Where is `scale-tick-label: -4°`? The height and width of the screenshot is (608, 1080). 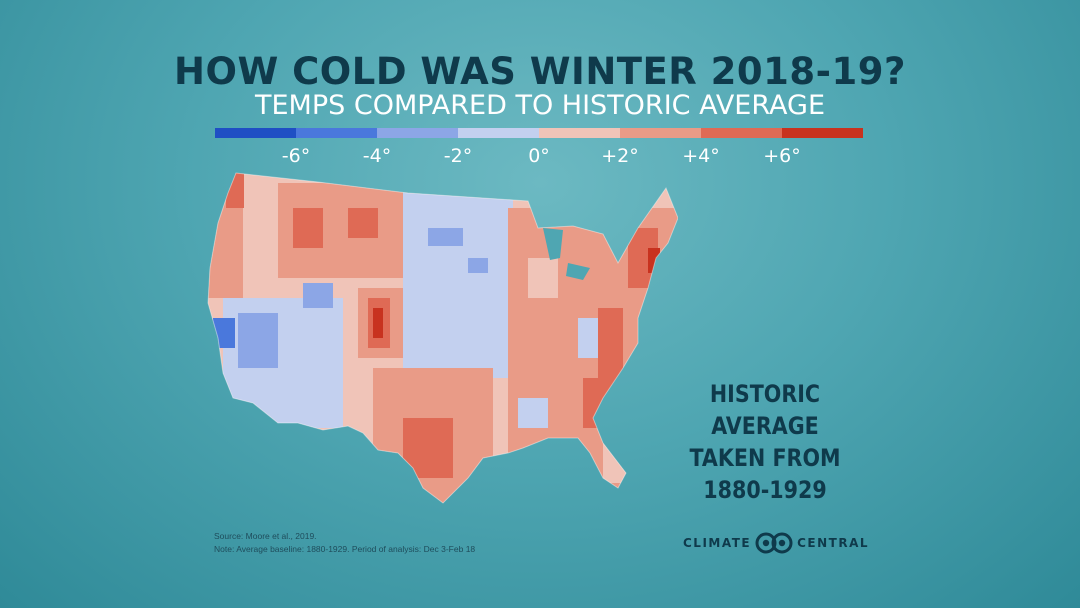
scale-tick-label: -4° is located at coordinates (377, 156).